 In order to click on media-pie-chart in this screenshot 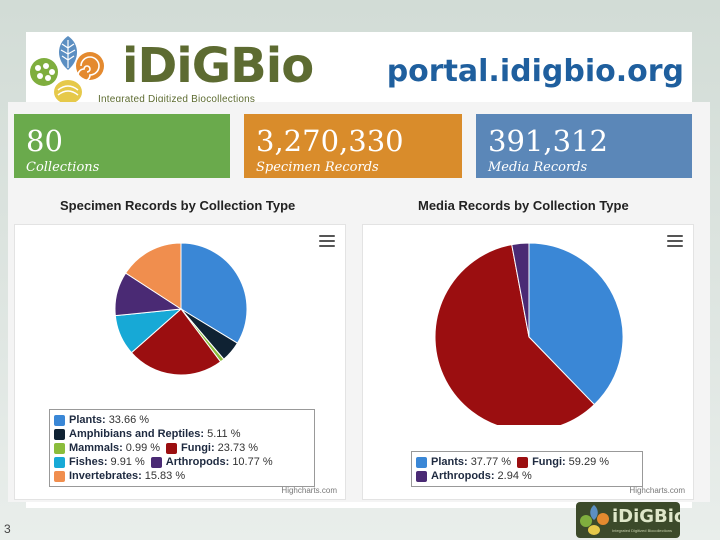, I will do `click(529, 333)`.